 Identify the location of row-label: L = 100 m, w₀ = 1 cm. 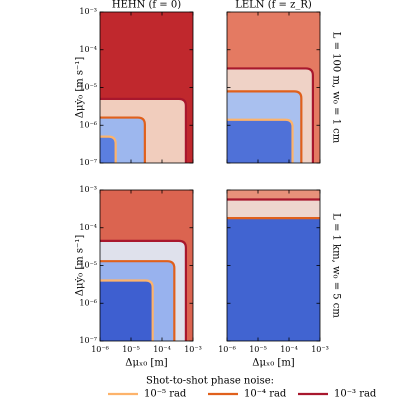
(336, 88).